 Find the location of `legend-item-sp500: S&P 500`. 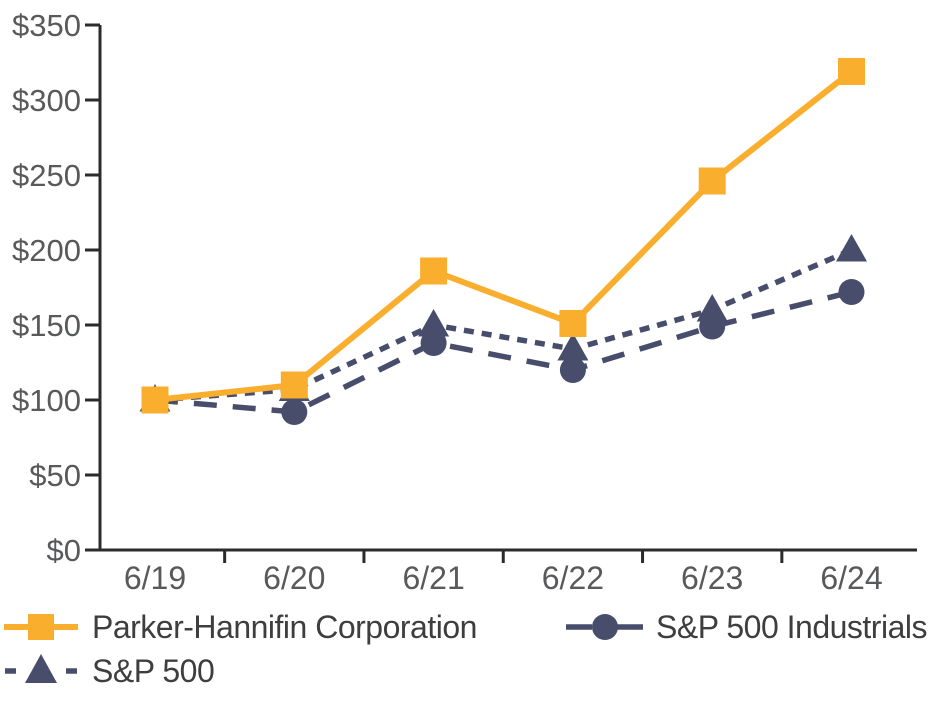

legend-item-sp500: S&P 500 is located at coordinates (108, 671).